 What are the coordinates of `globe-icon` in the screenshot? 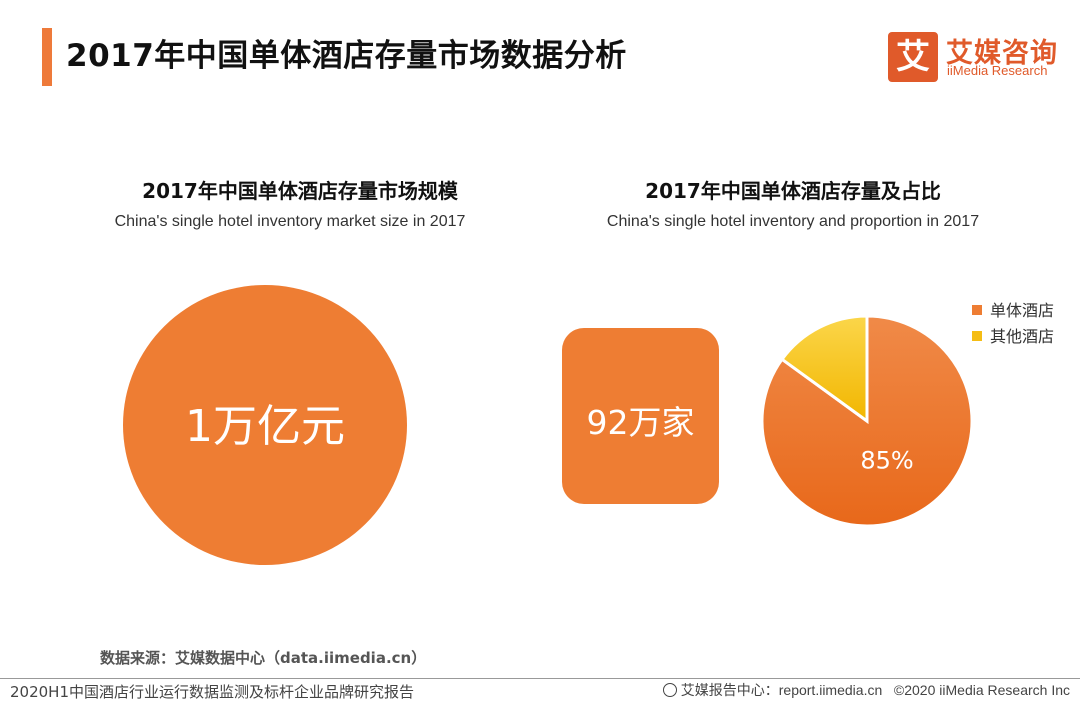 It's located at (669, 690).